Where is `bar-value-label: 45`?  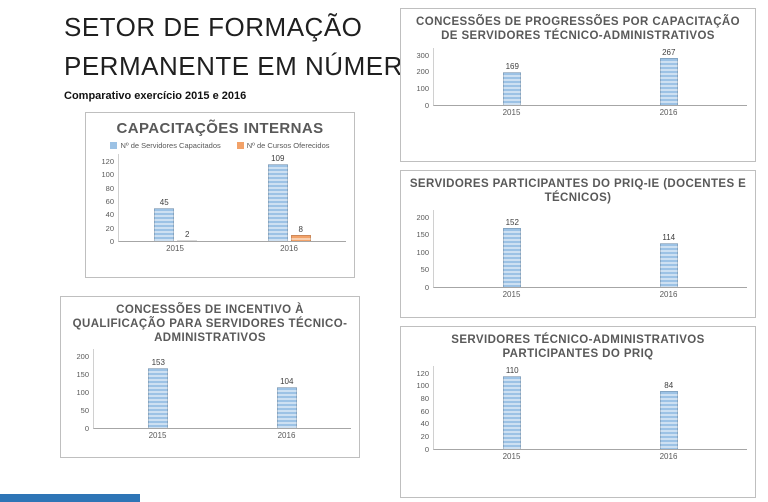 bar-value-label: 45 is located at coordinates (164, 203).